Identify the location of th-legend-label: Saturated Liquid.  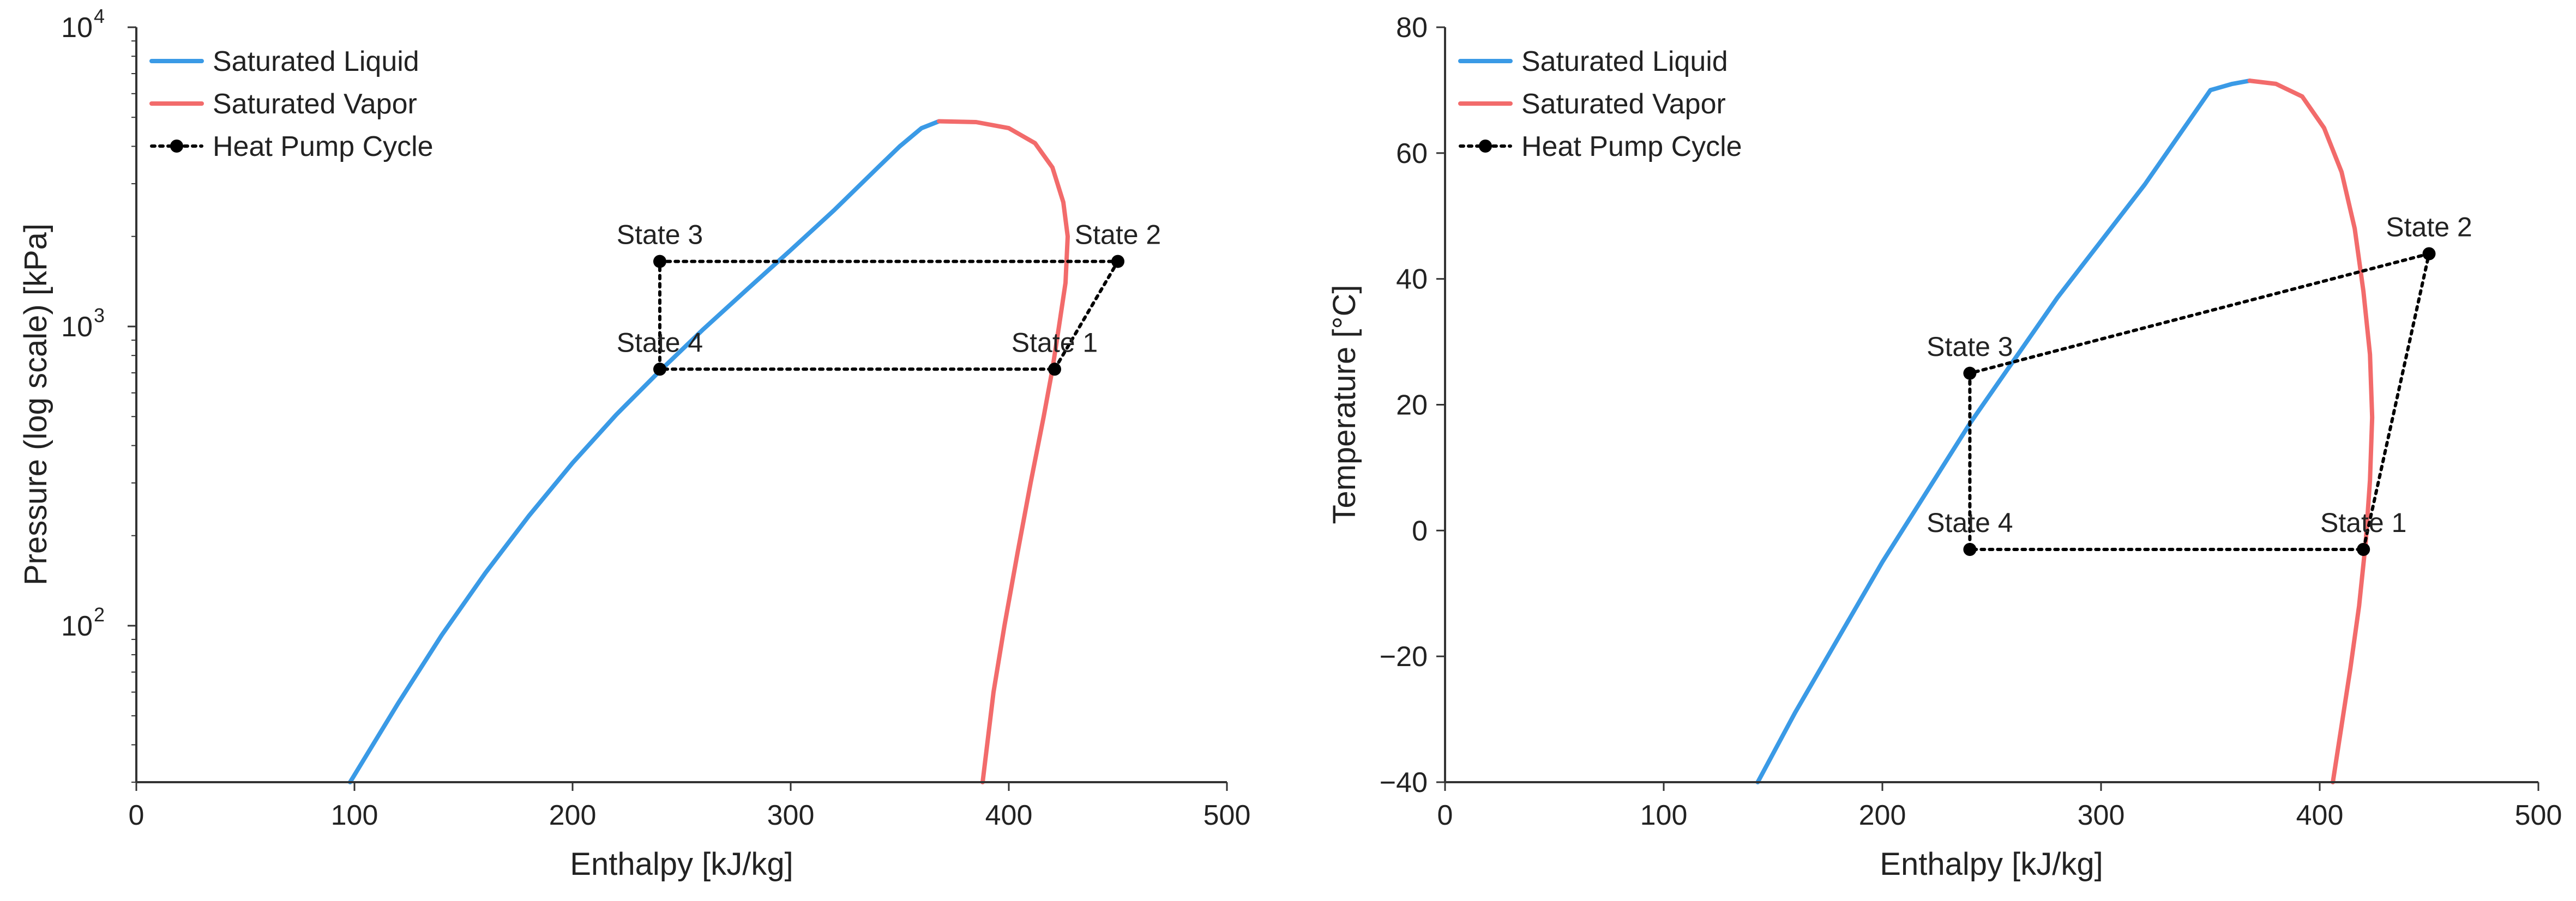
(1624, 61).